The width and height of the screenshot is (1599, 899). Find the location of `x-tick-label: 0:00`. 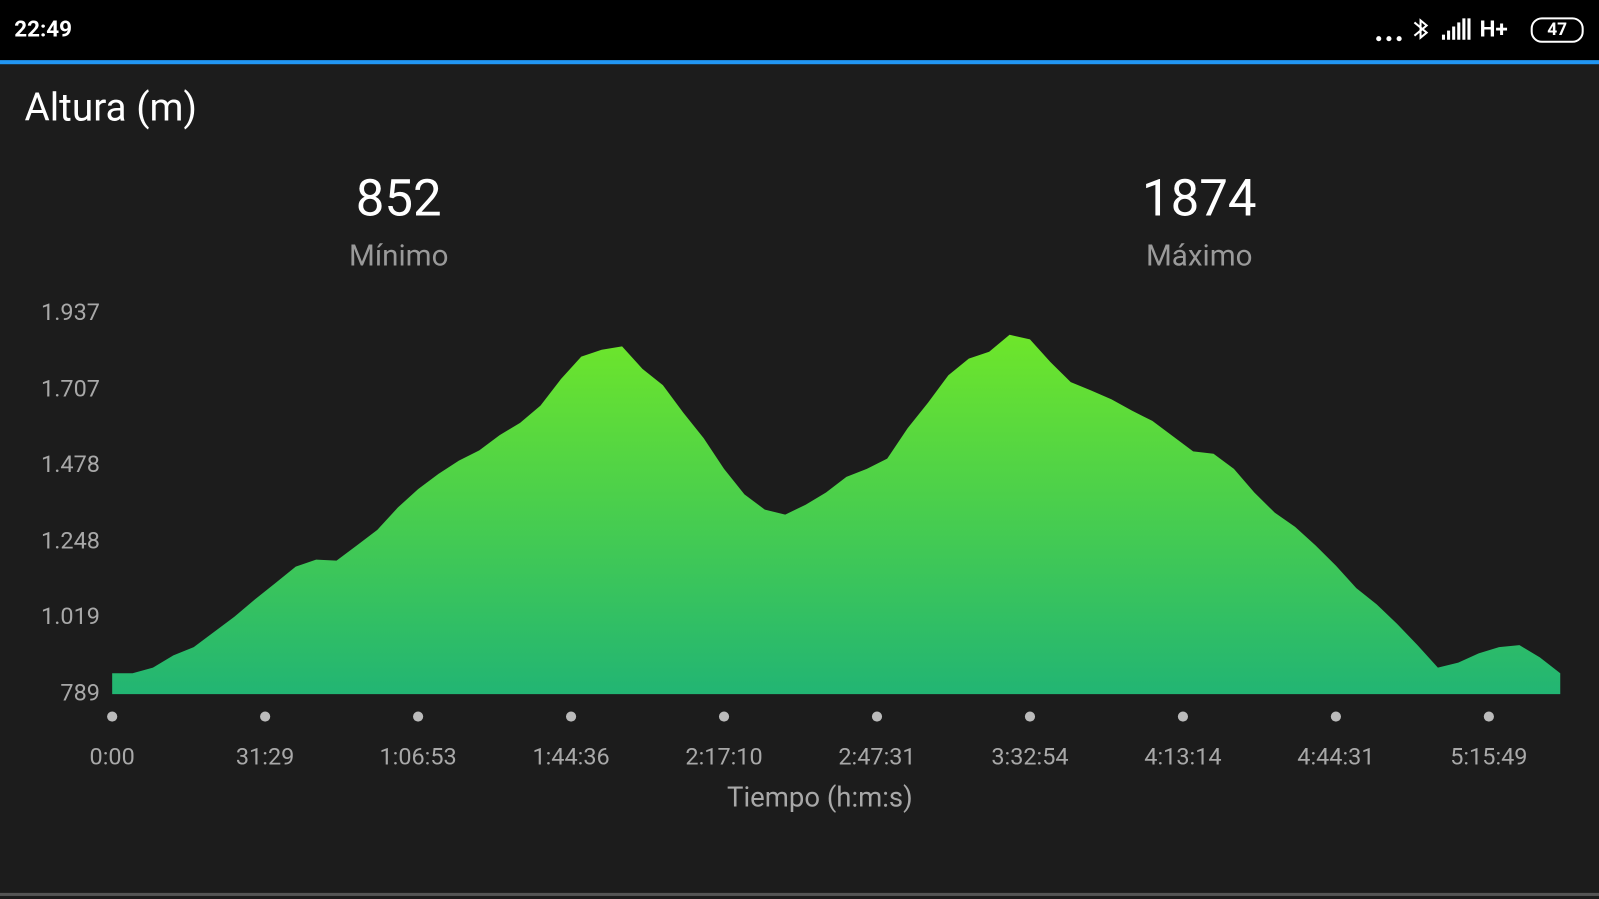

x-tick-label: 0:00 is located at coordinates (112, 757).